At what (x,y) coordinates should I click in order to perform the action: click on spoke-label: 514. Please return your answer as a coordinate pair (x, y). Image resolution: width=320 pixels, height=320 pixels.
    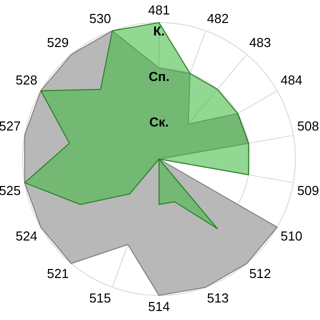
    Looking at the image, I should click on (159, 306).